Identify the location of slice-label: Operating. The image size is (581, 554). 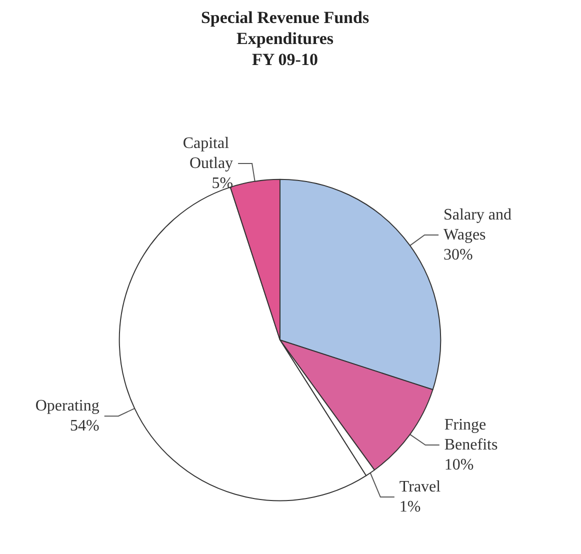
(67, 406).